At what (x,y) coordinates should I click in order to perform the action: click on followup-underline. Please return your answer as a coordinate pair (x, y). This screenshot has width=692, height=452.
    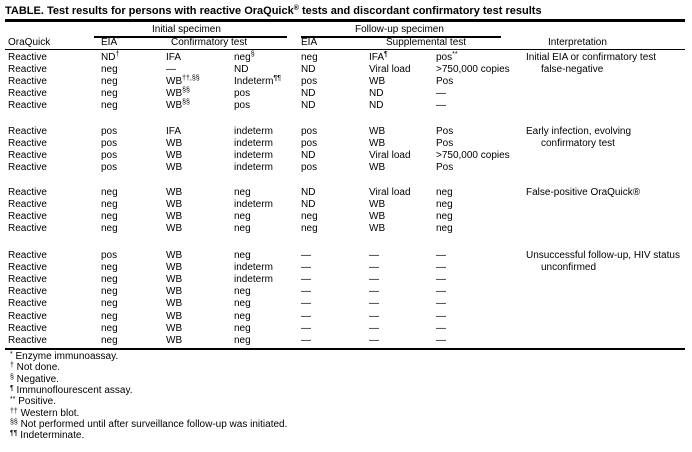
    Looking at the image, I should click on (401, 37).